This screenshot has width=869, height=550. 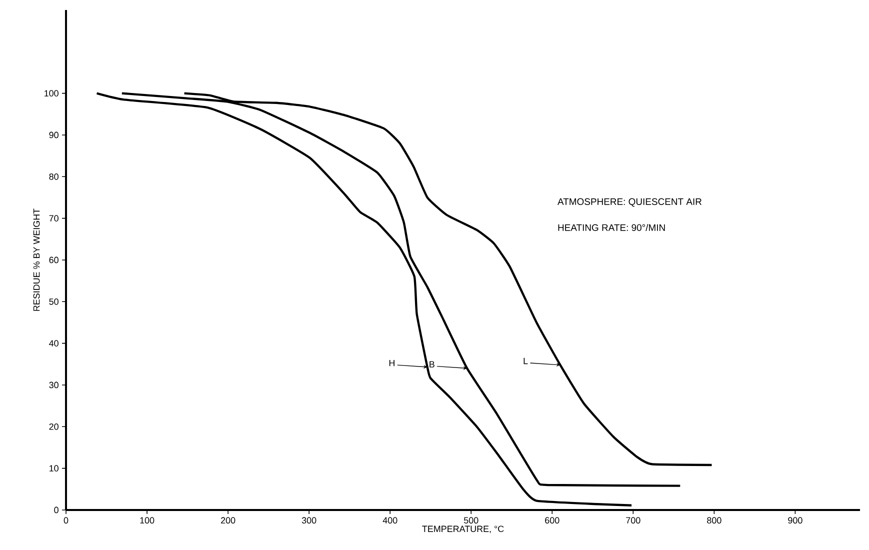 I want to click on y-tick-label: 50, so click(x=53, y=301).